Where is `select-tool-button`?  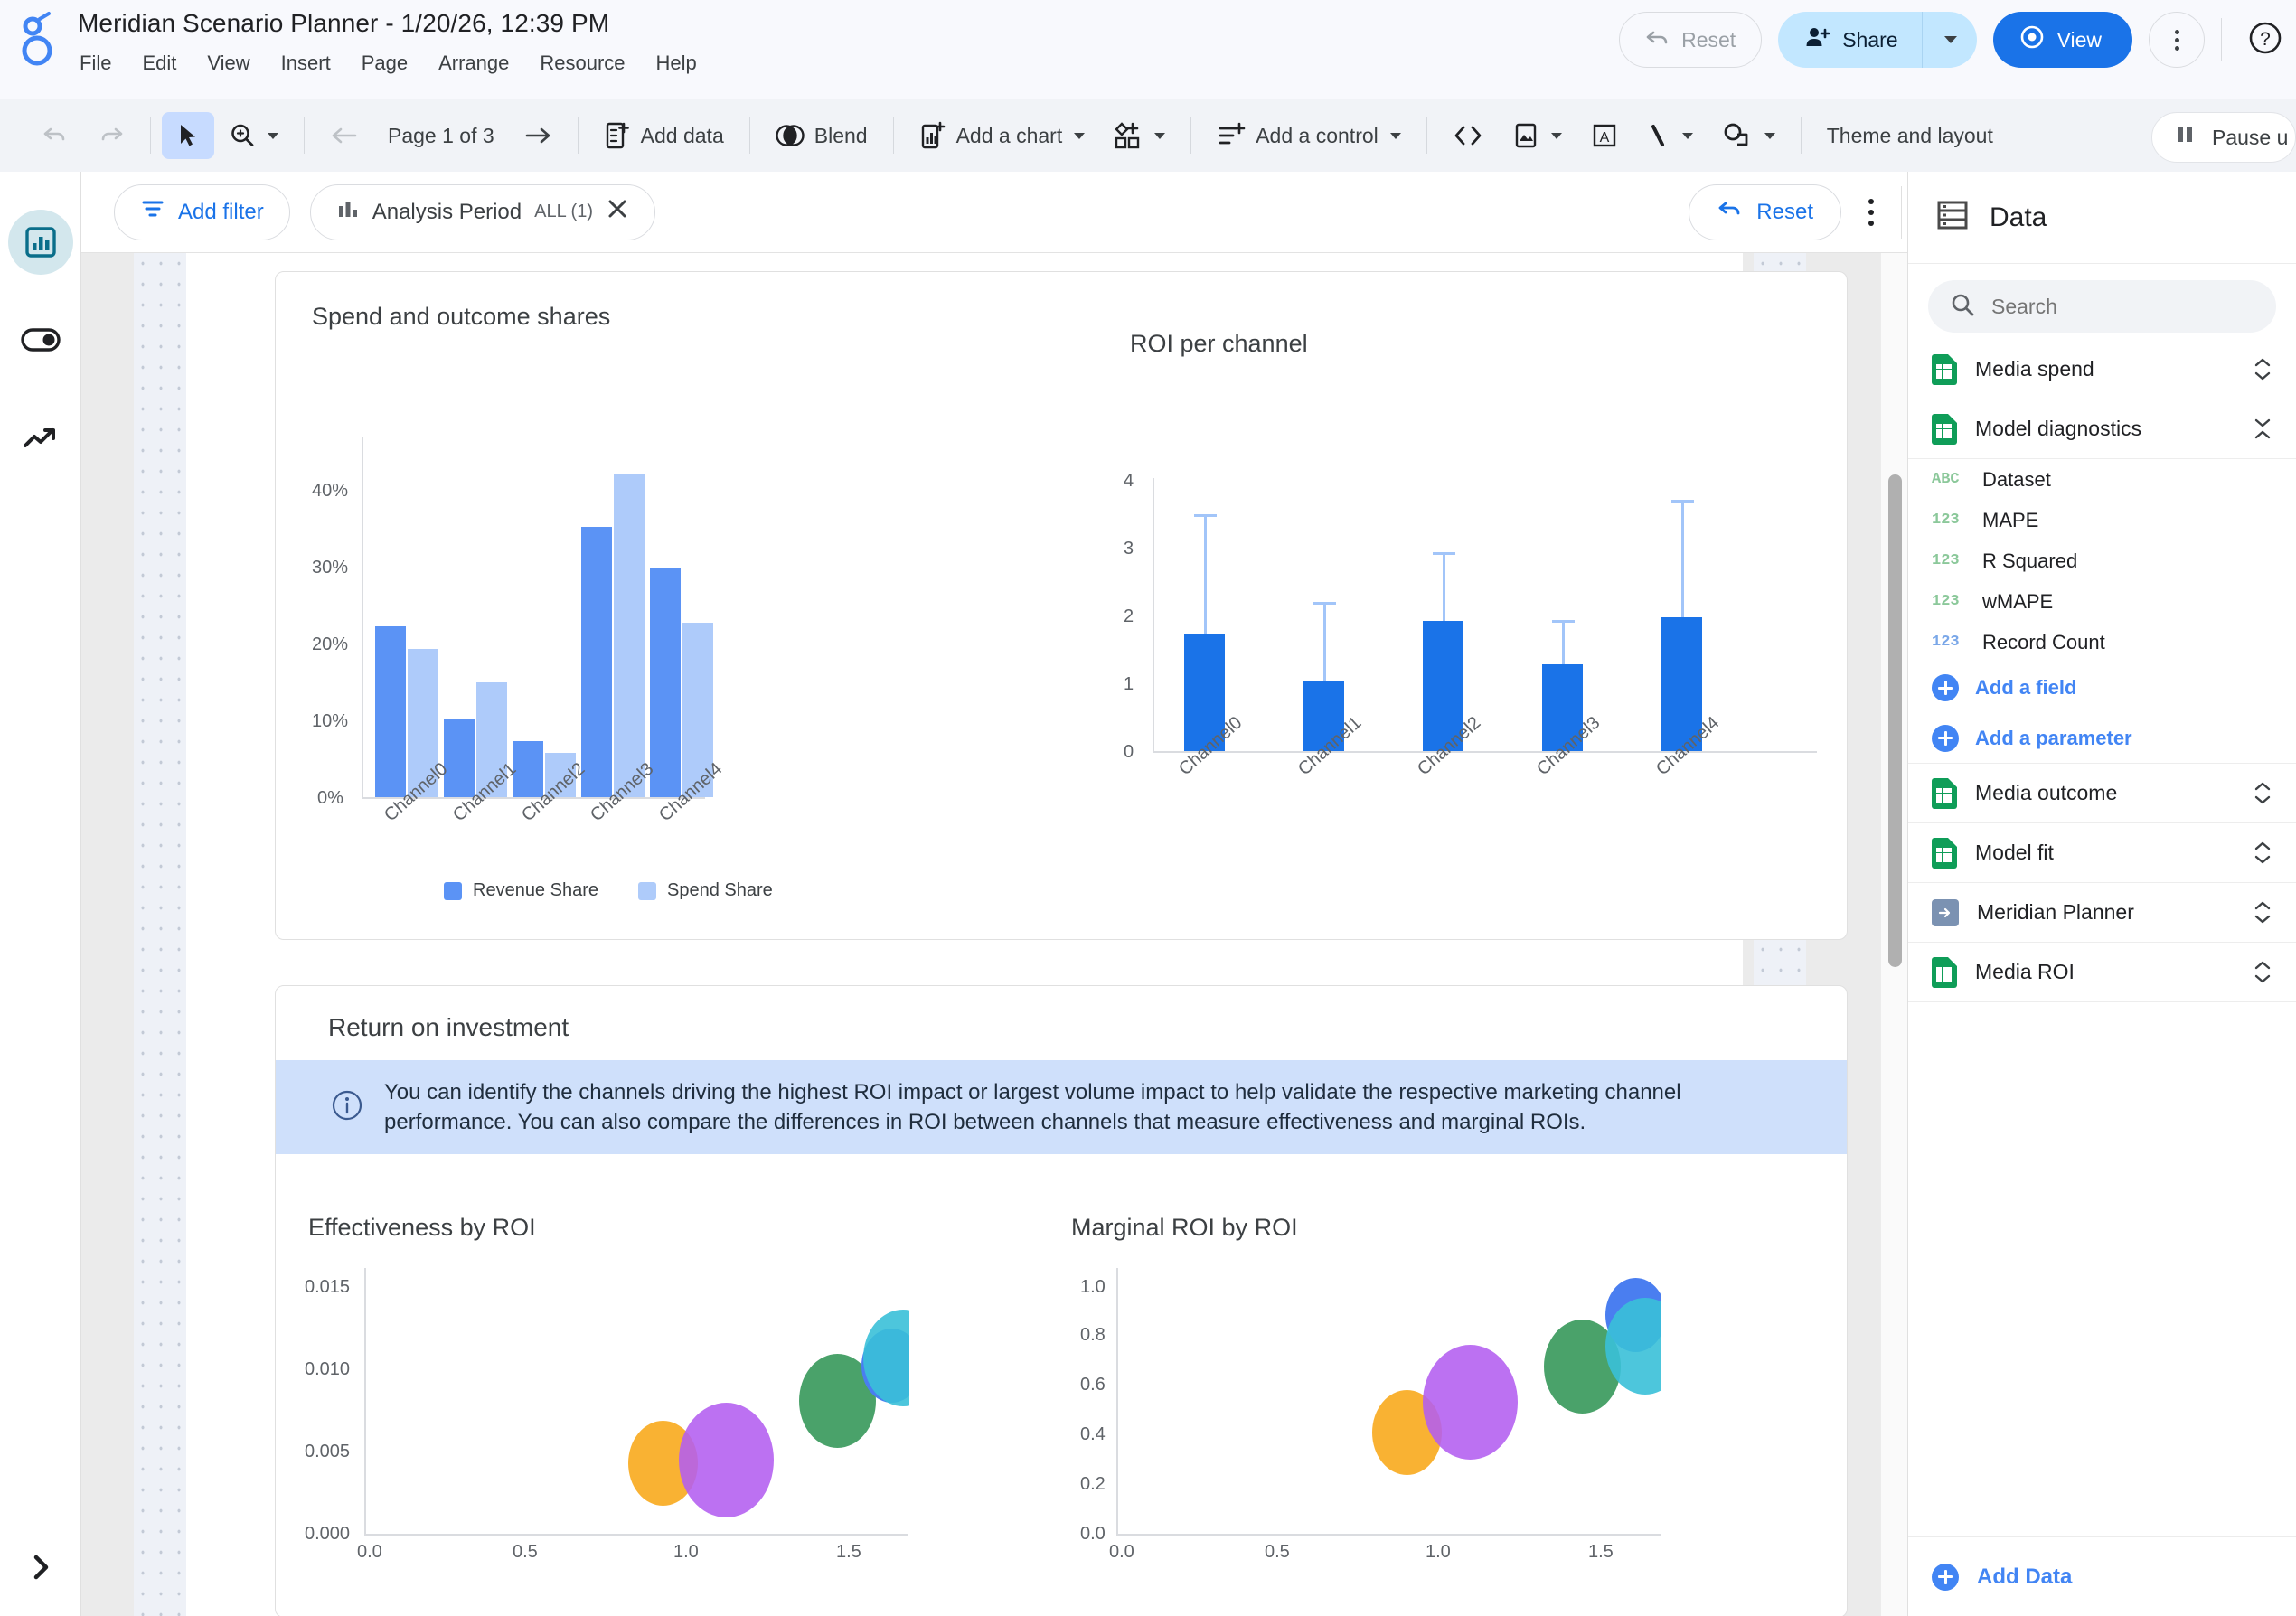 select-tool-button is located at coordinates (188, 136).